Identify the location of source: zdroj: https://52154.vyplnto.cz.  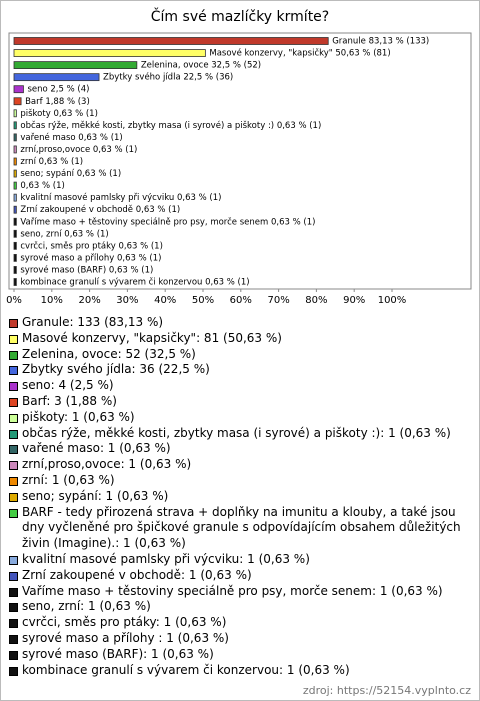
(386, 690).